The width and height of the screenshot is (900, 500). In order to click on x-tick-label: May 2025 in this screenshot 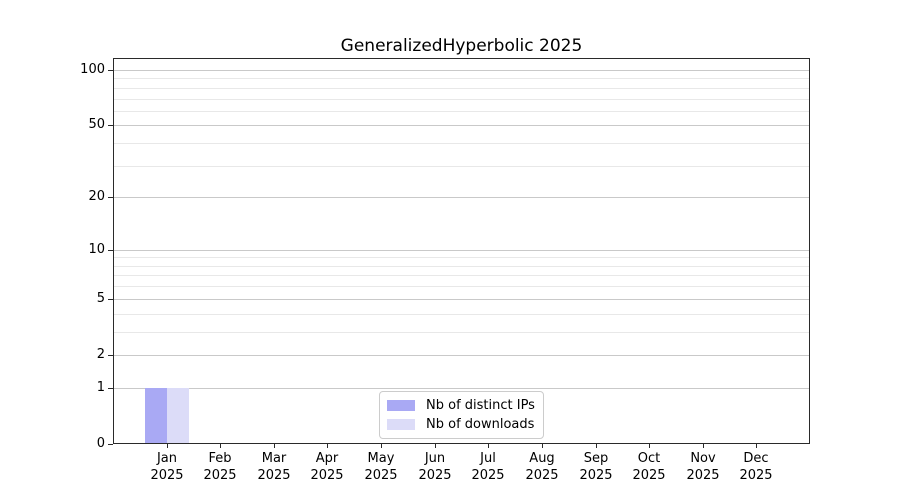, I will do `click(381, 467)`.